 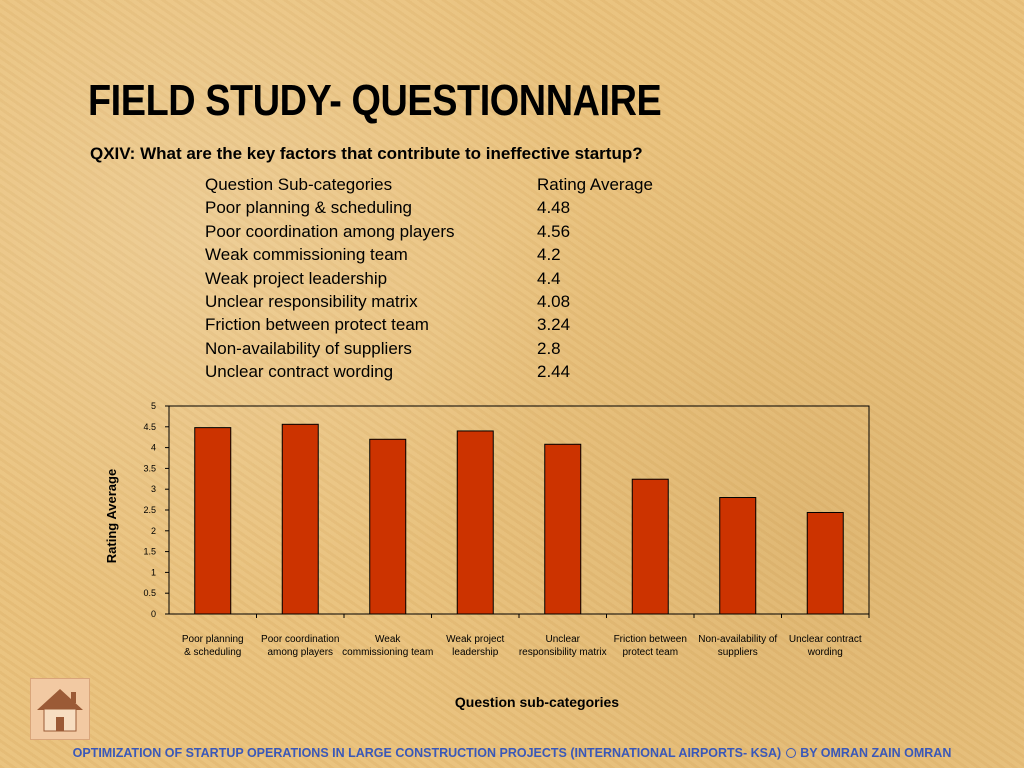 I want to click on home-icon, so click(x=60, y=710).